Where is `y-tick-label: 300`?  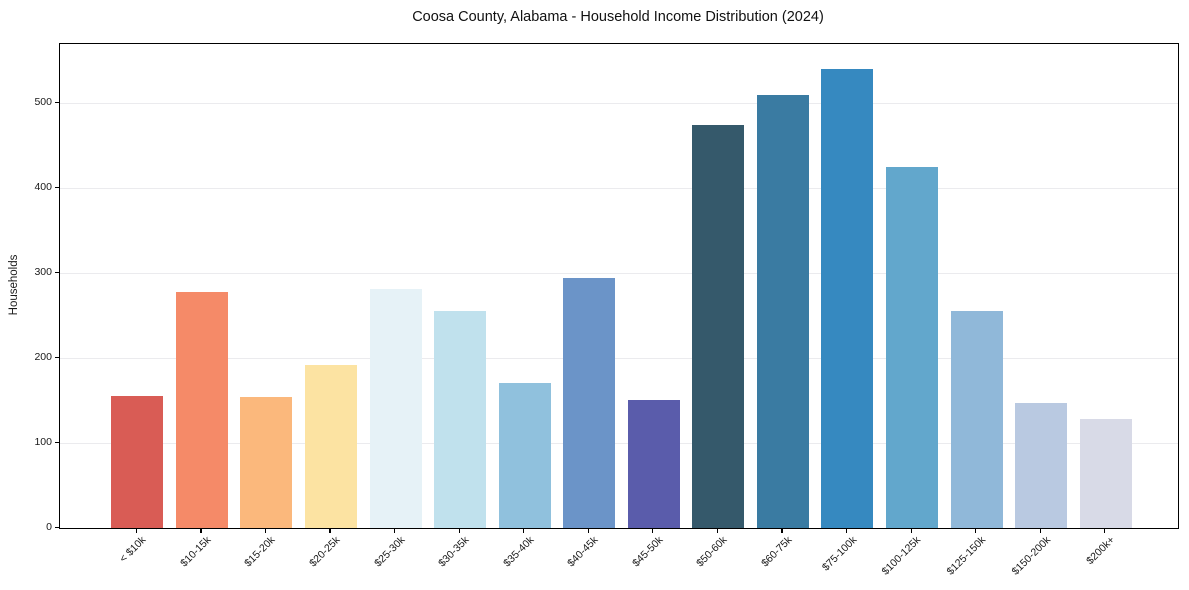
y-tick-label: 300 is located at coordinates (43, 272).